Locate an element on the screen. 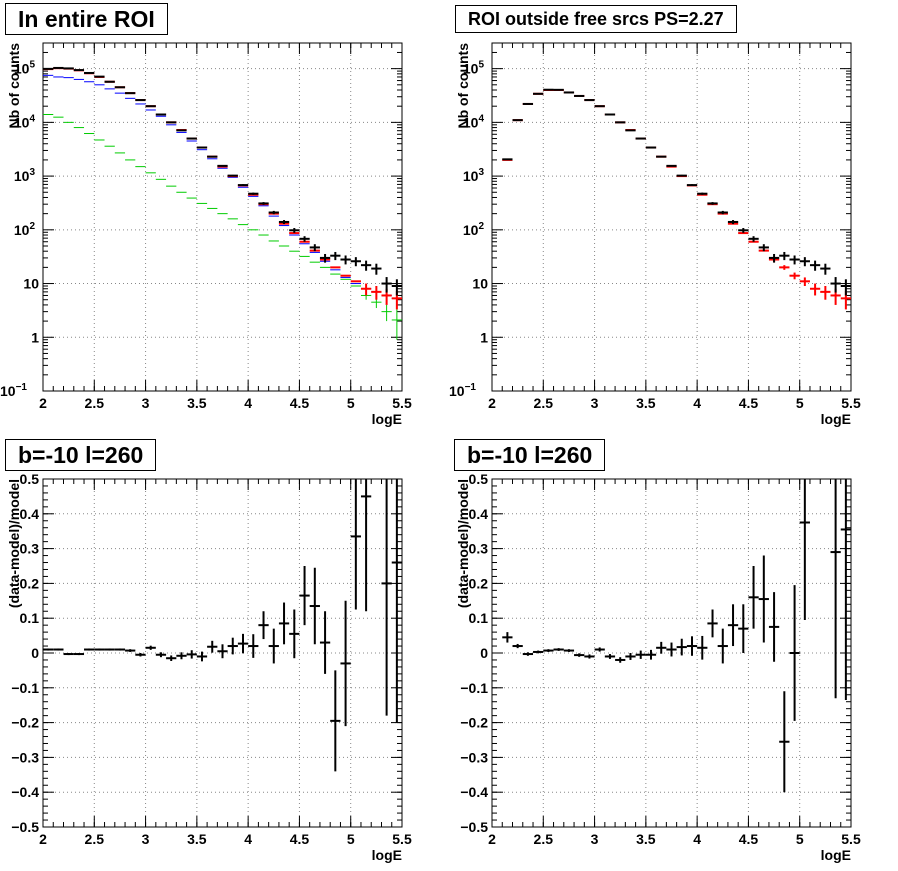  y-tick-label: 10 is located at coordinates (31, 284).